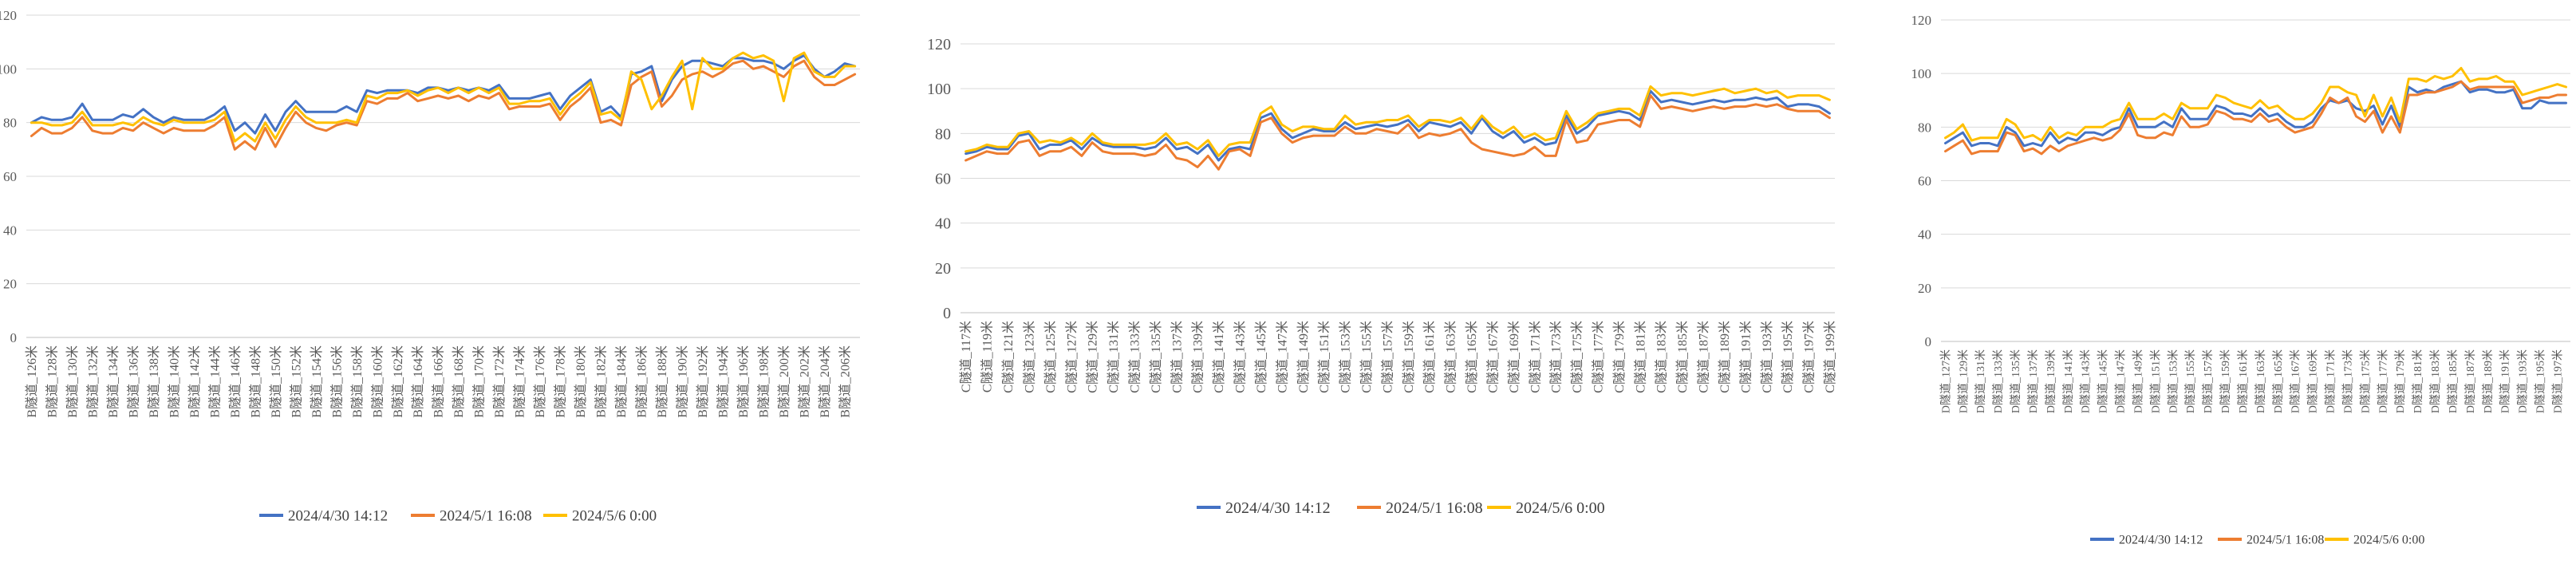 The width and height of the screenshot is (2576, 564). What do you see at coordinates (1409, 357) in the screenshot?
I see `x-tick-label: C隧道_159米` at bounding box center [1409, 357].